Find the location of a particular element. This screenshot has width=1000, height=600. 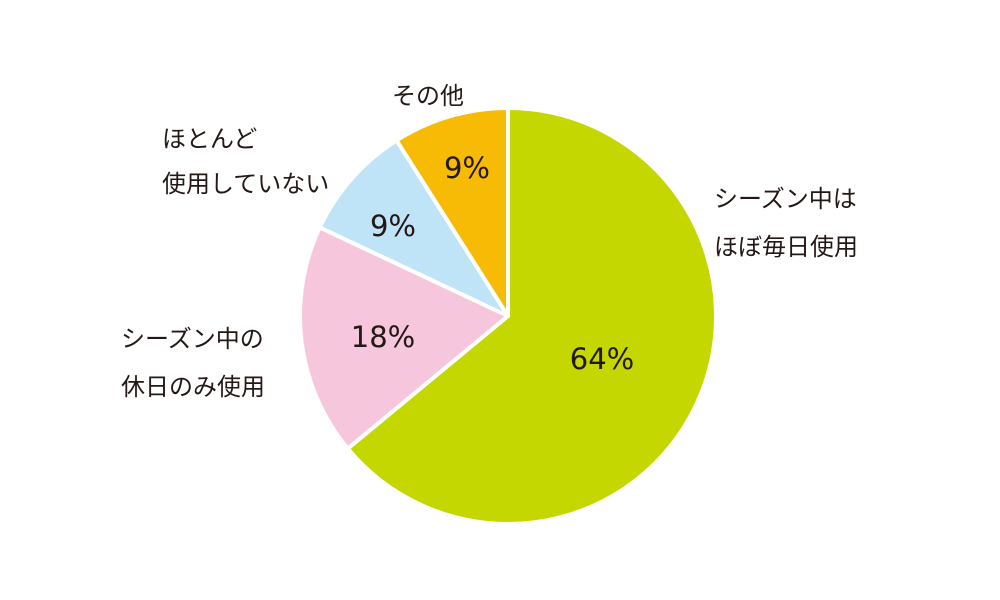

category-label-other-line-1: その他 is located at coordinates (428, 96).